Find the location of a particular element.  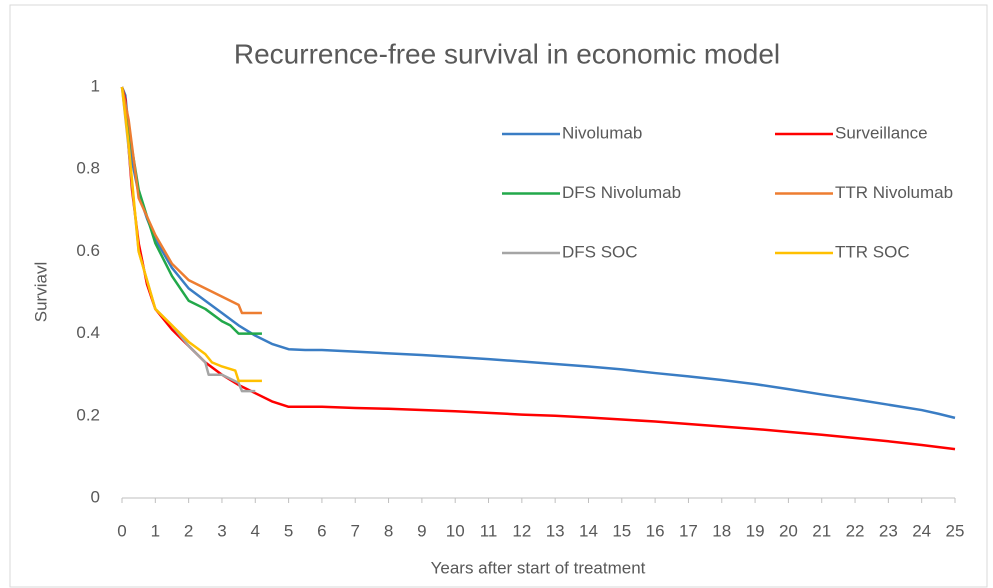

x-tick-label: 13 is located at coordinates (555, 530).